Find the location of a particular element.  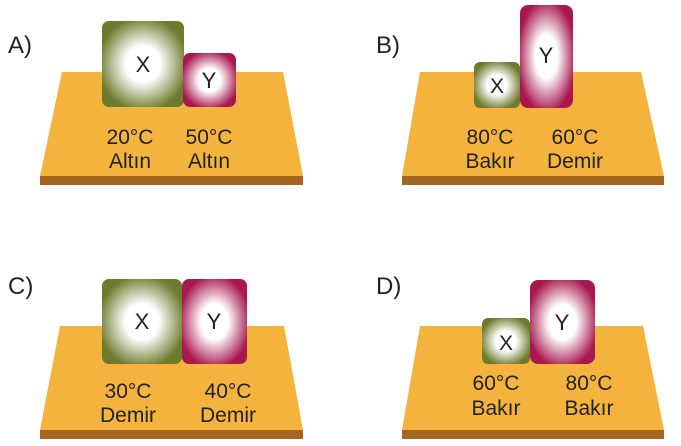

temperature-label: 50°C is located at coordinates (209, 137).